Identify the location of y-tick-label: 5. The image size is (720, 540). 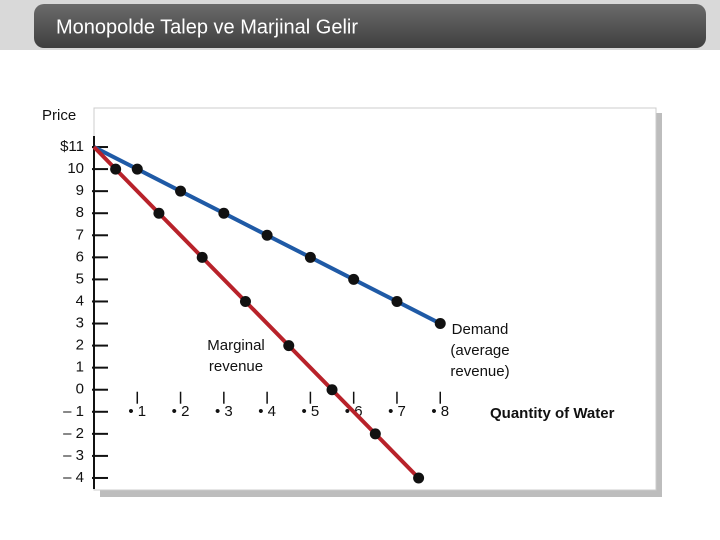
(80, 278).